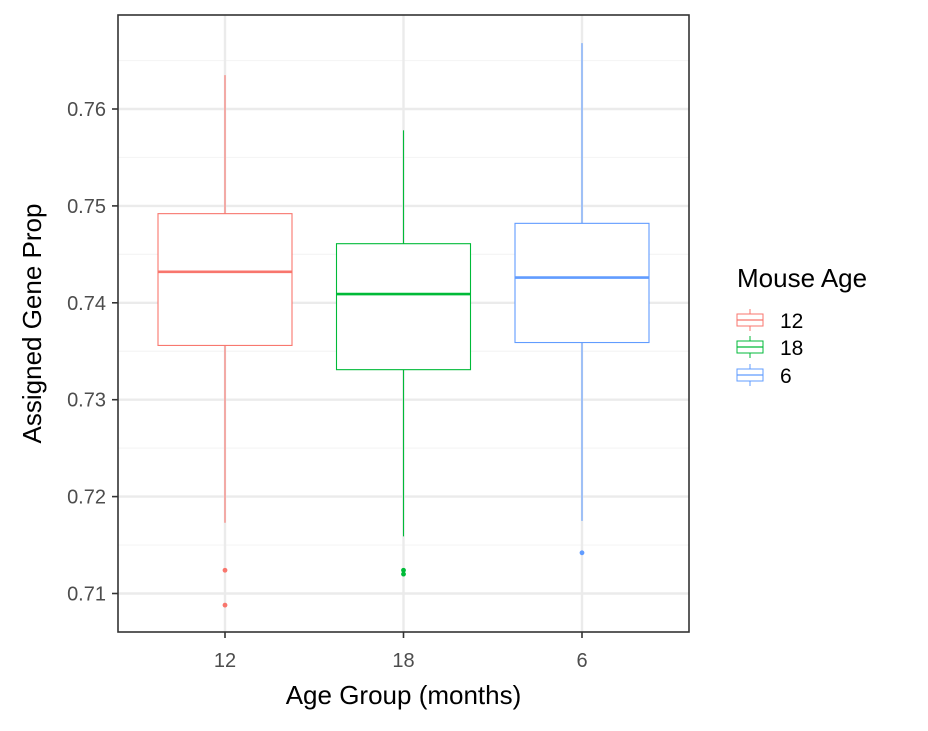 The height and width of the screenshot is (731, 928). What do you see at coordinates (86, 207) in the screenshot?
I see `y-tick-label: 0.75` at bounding box center [86, 207].